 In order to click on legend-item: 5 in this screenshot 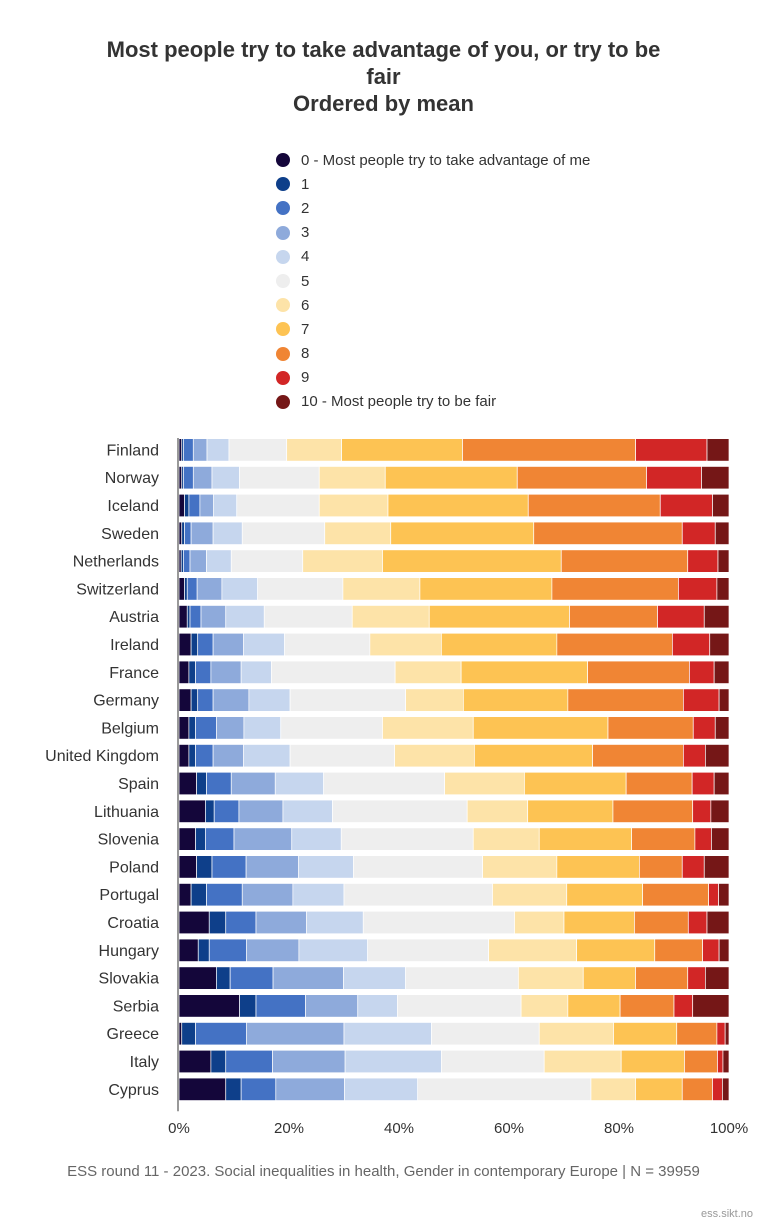, I will do `click(433, 281)`.